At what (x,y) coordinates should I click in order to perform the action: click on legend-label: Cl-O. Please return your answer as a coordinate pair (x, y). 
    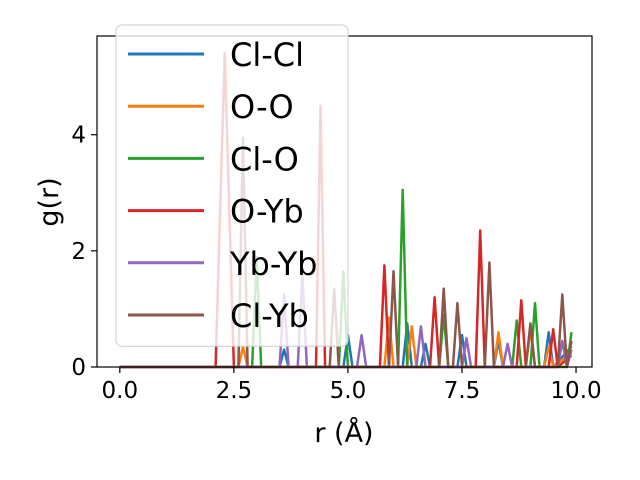
    Looking at the image, I should click on (264, 159).